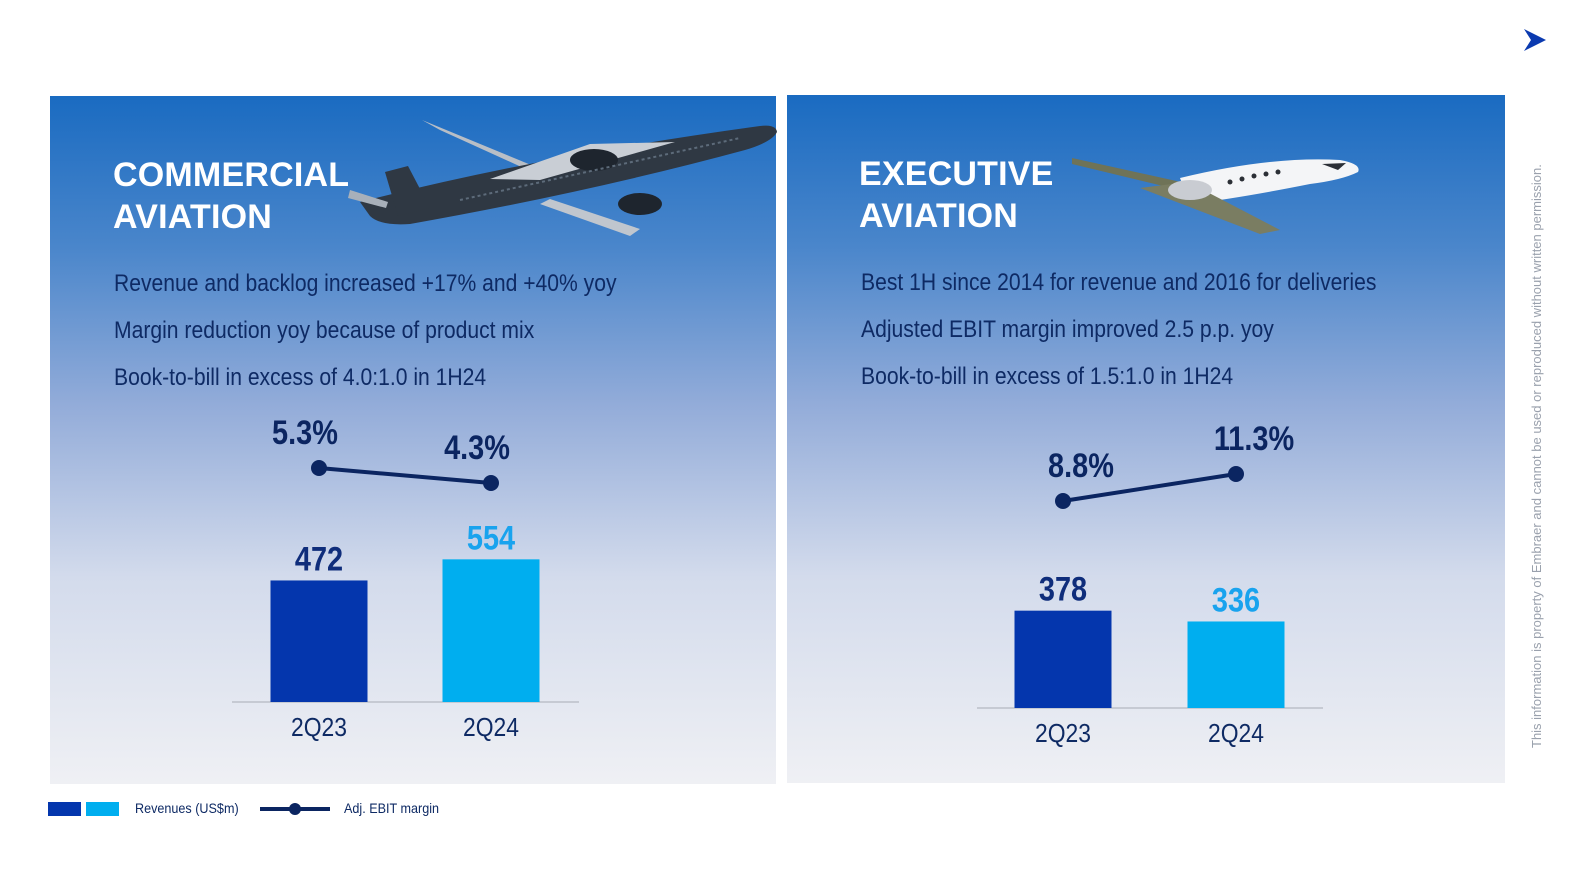 This screenshot has width=1589, height=894. Describe the element at coordinates (64, 809) in the screenshot. I see `legend-swatch-2q23` at that location.